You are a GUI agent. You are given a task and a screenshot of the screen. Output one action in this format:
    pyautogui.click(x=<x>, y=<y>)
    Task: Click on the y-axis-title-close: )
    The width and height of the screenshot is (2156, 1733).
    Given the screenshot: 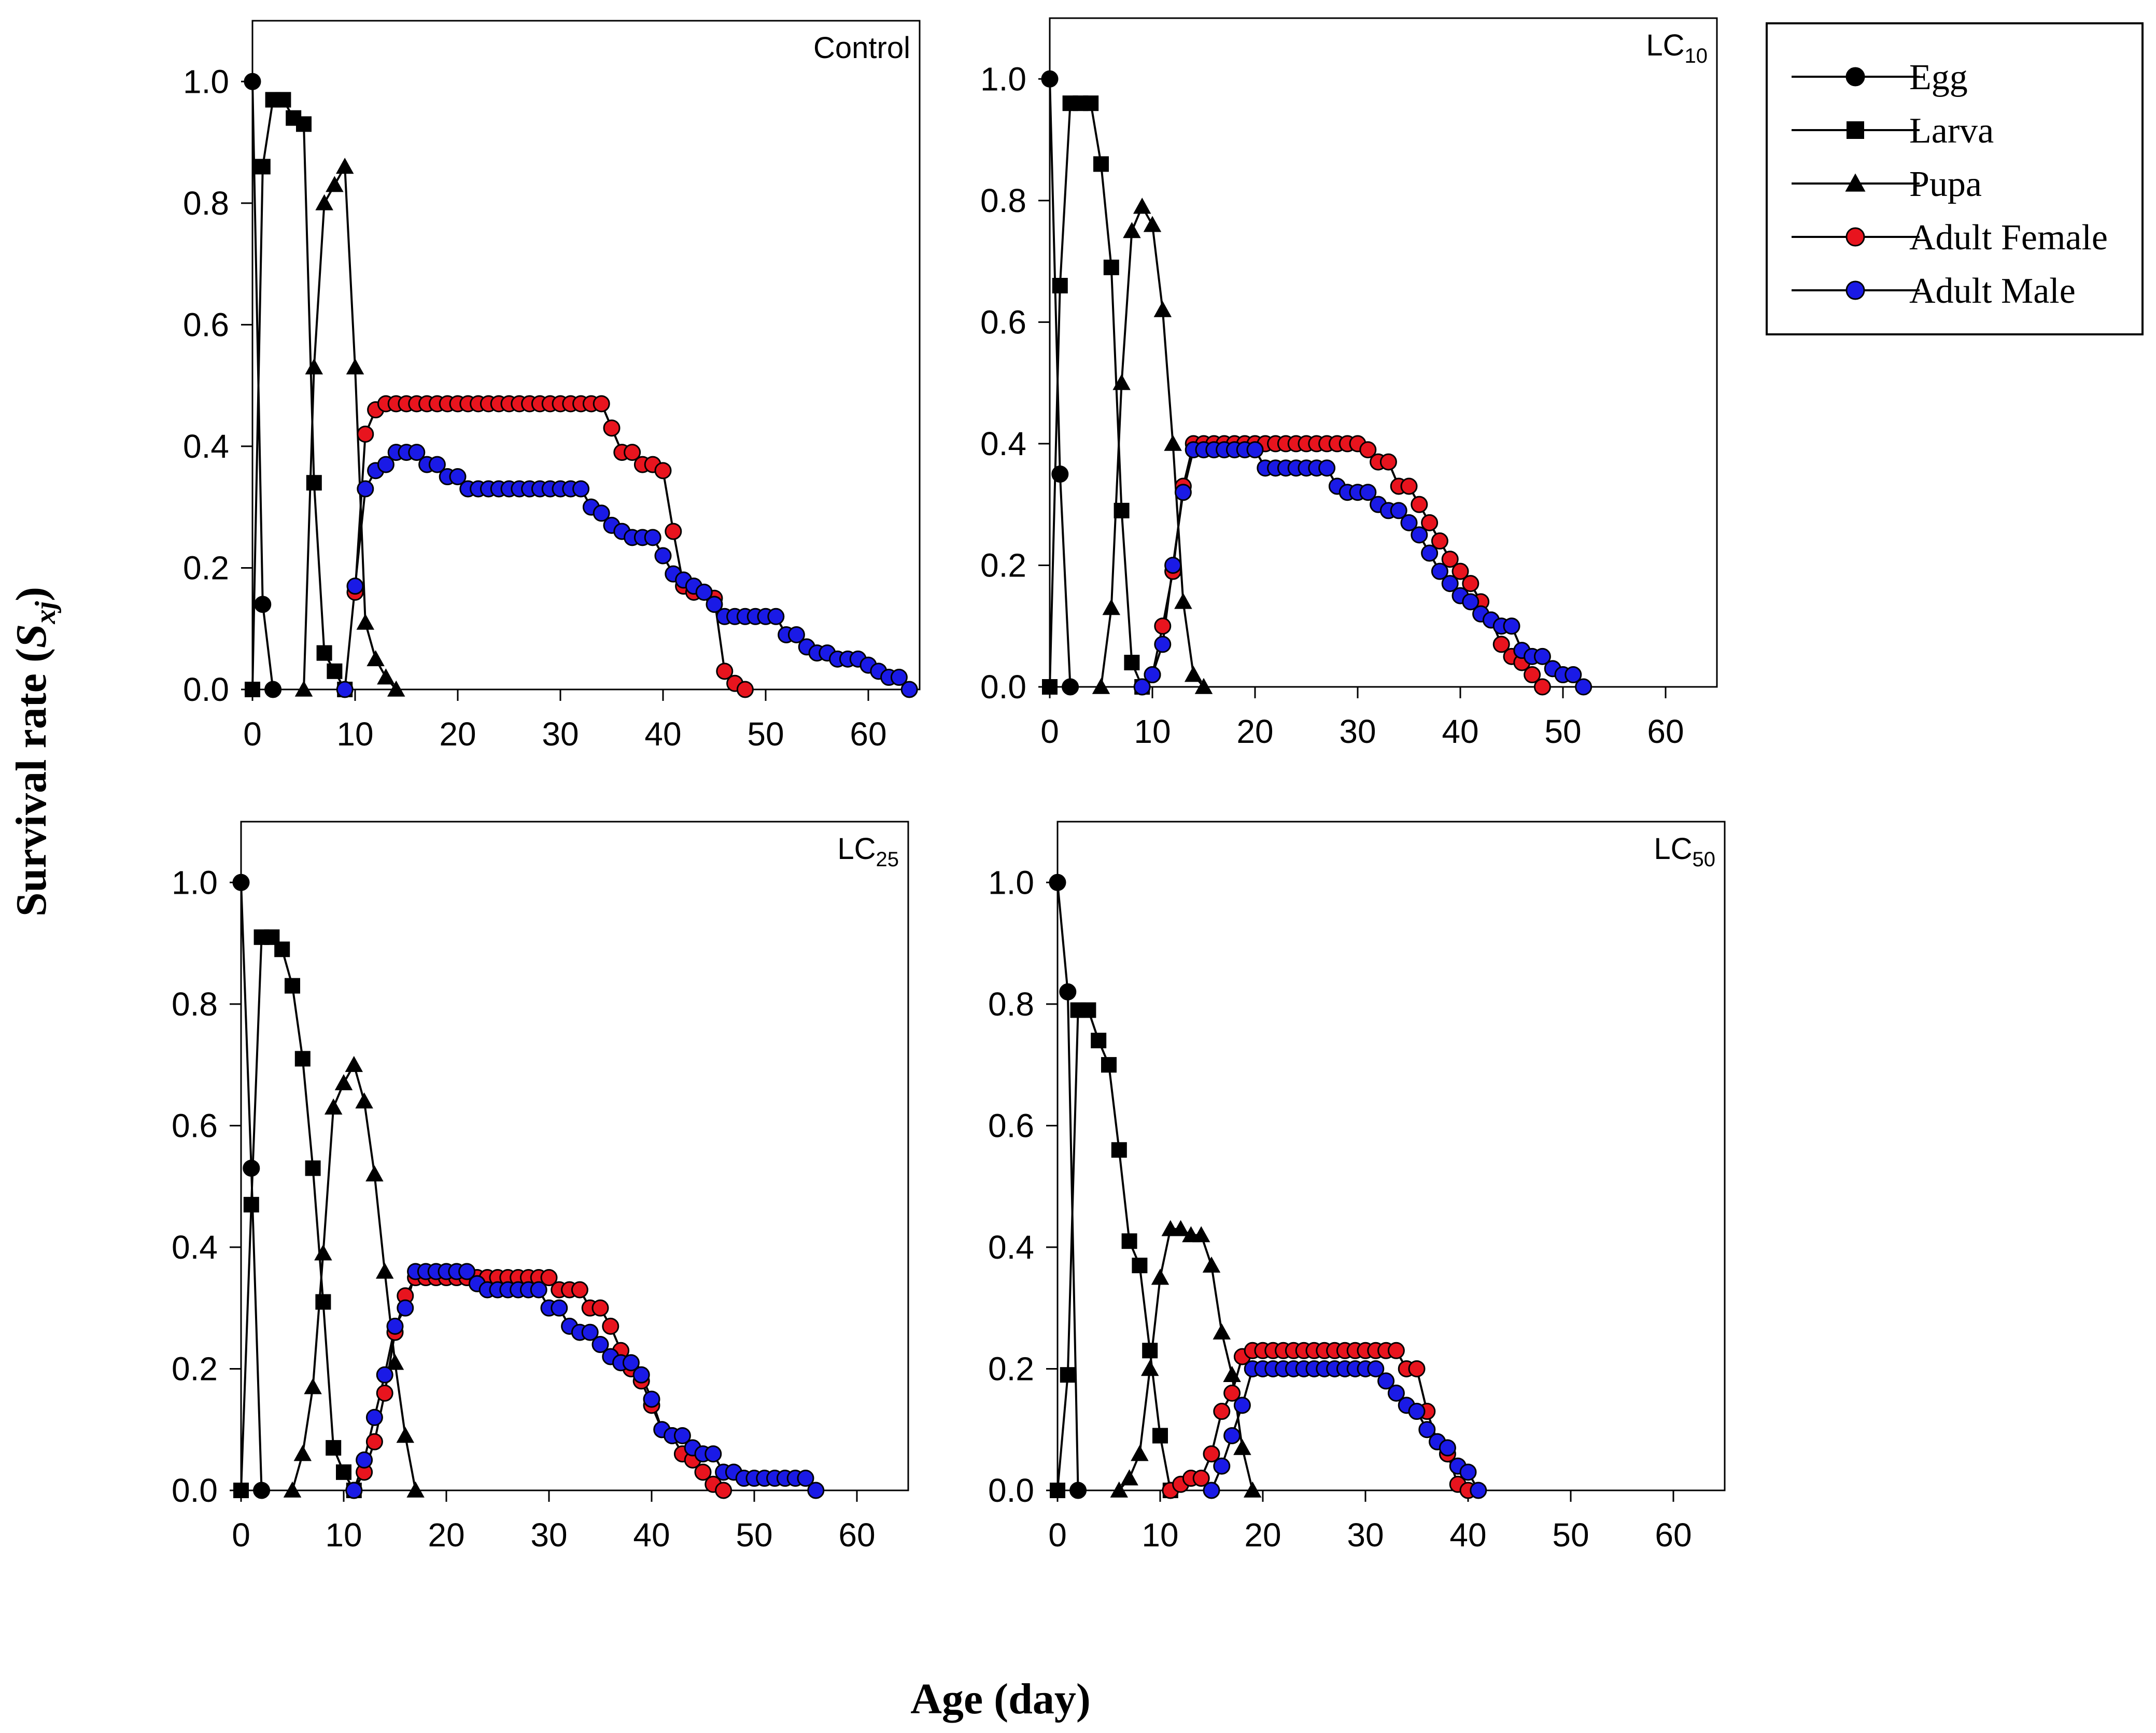 What is the action you would take?
    pyautogui.click(x=31, y=594)
    